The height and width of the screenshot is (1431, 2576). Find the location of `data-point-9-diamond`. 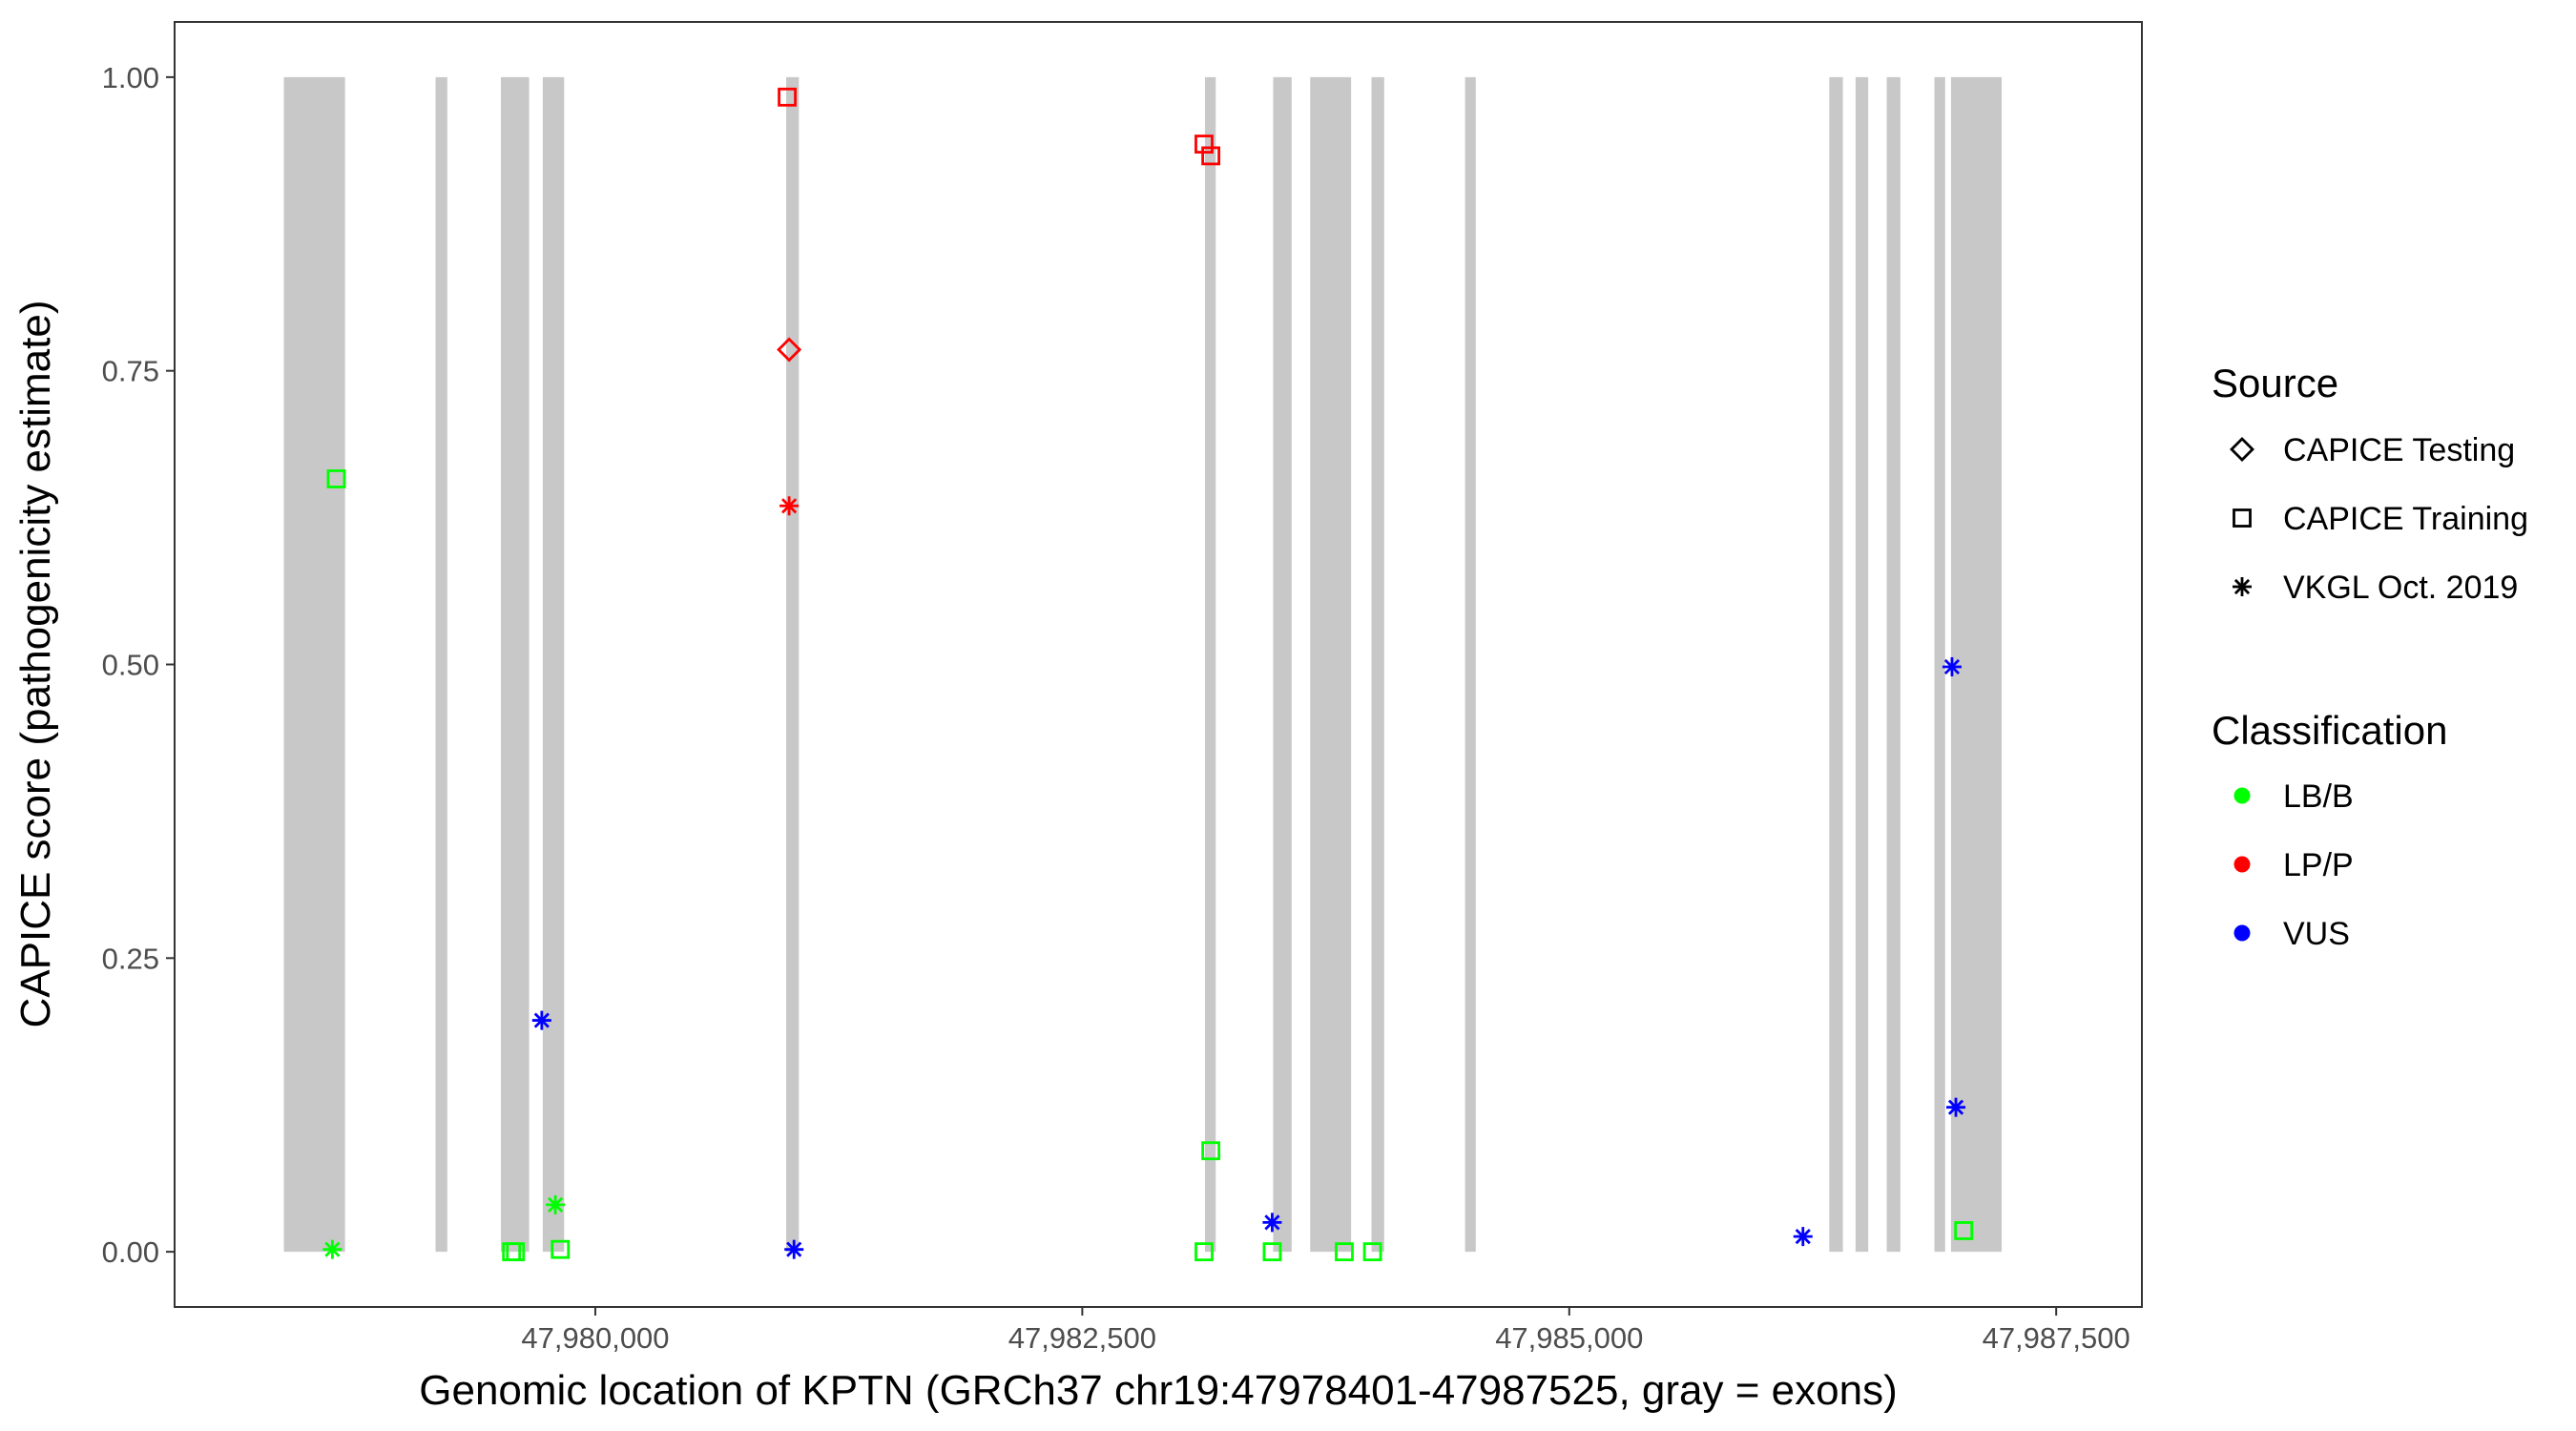

data-point-9-diamond is located at coordinates (789, 350).